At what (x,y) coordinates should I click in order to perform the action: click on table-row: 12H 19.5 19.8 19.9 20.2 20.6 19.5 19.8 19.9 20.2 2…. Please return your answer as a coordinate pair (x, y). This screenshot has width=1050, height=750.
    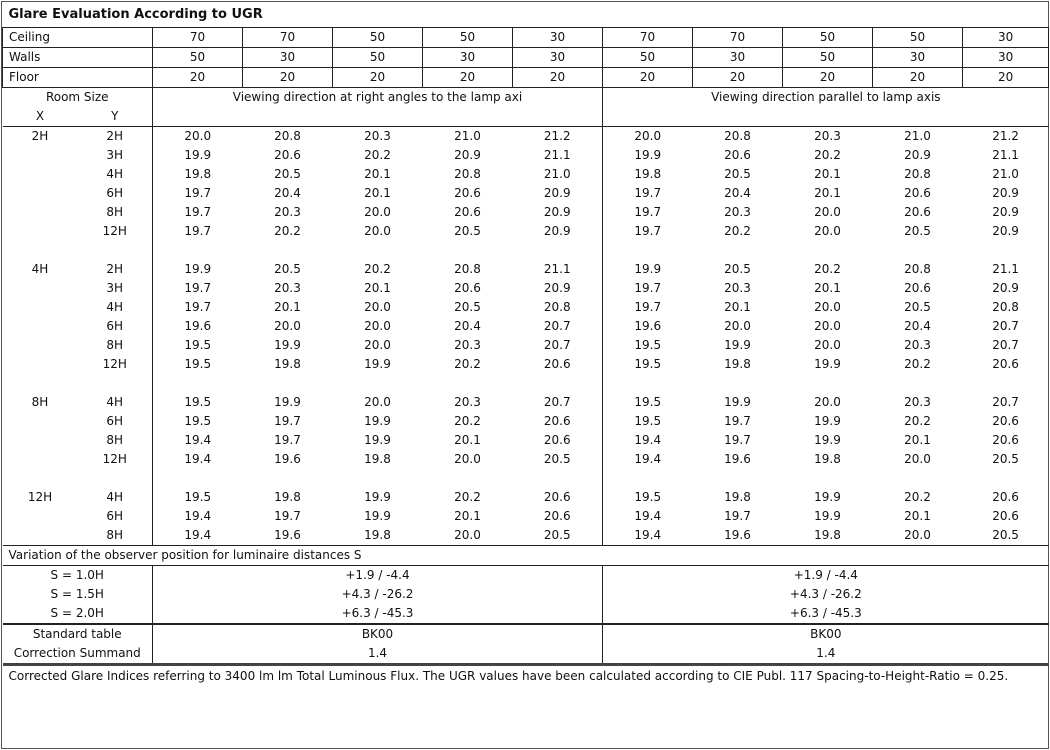
    Looking at the image, I should click on (526, 364).